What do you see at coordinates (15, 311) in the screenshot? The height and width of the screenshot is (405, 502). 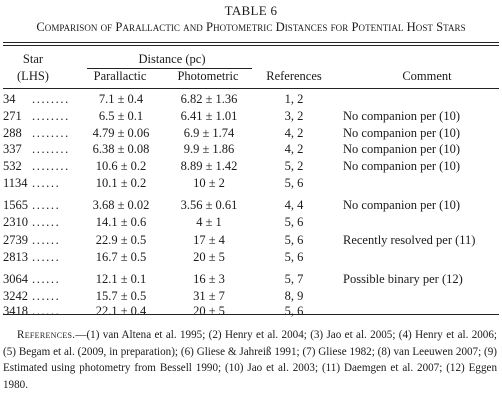 I see `cell-star: 3418` at bounding box center [15, 311].